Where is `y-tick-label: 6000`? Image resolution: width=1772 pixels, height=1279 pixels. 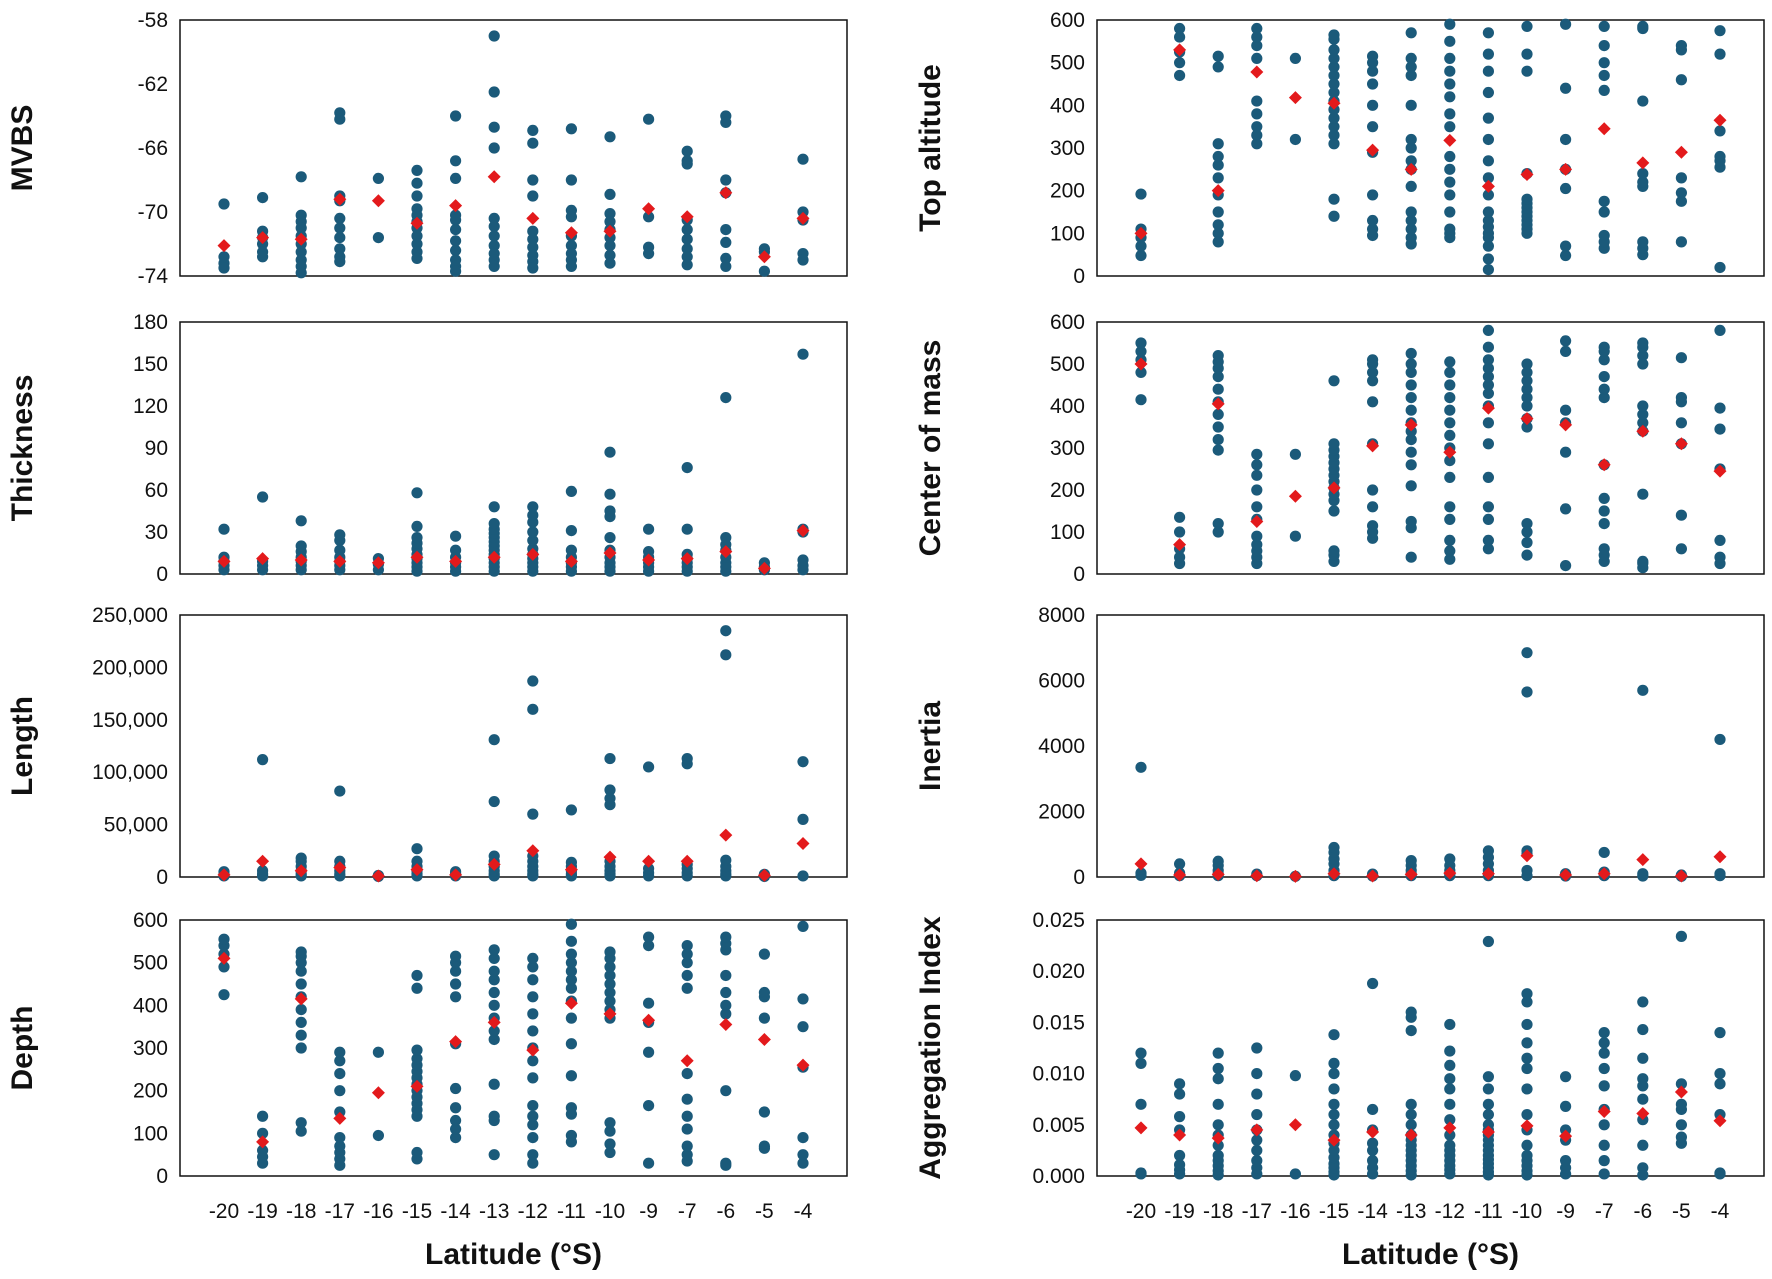
y-tick-label: 6000 is located at coordinates (1061, 681).